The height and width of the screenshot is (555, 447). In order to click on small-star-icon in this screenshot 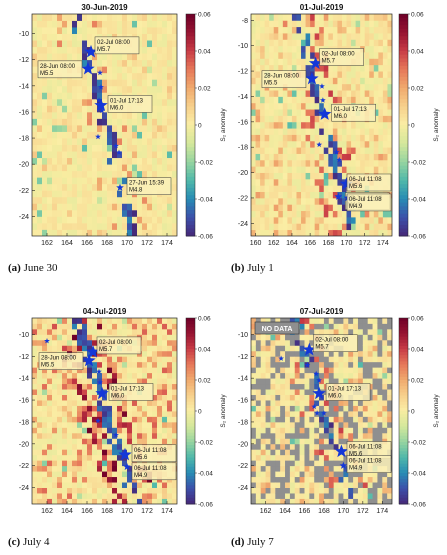, I will do `click(101, 87)`.